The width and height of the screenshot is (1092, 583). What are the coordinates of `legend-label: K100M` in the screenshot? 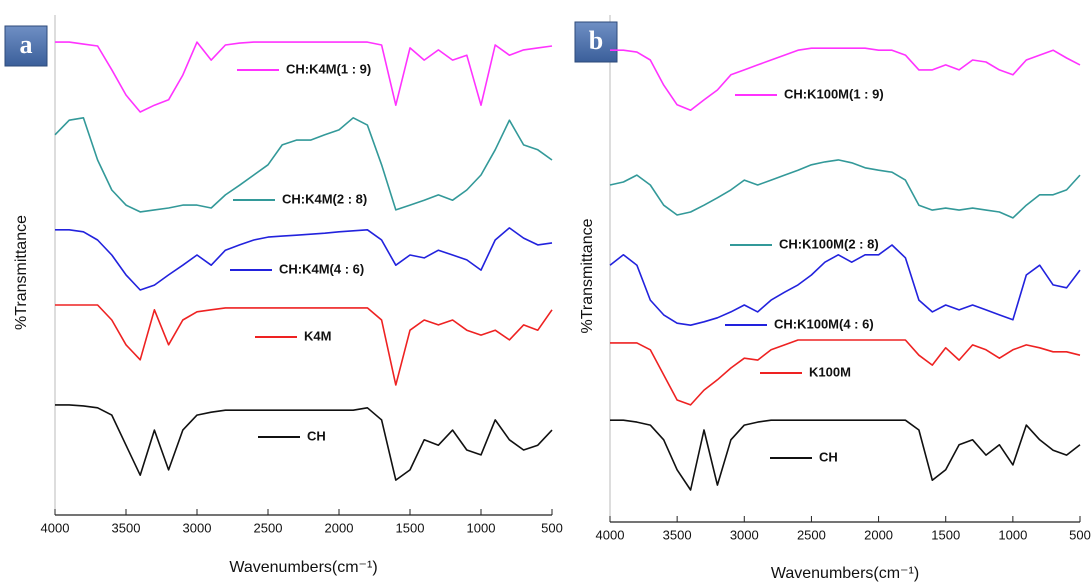 It's located at (830, 371).